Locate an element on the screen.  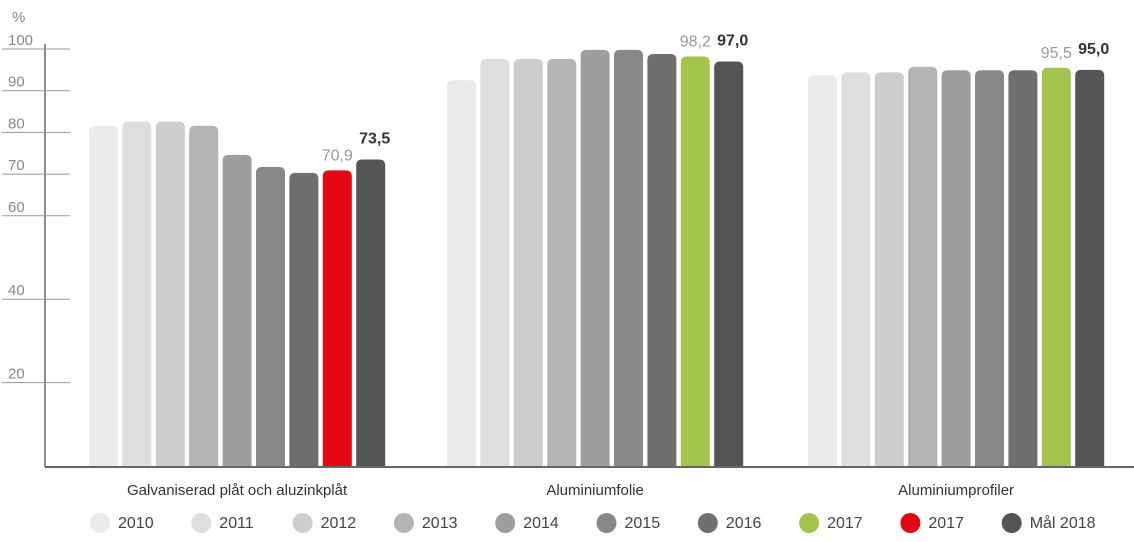
legend-label: Mål 2018 is located at coordinates (1063, 523).